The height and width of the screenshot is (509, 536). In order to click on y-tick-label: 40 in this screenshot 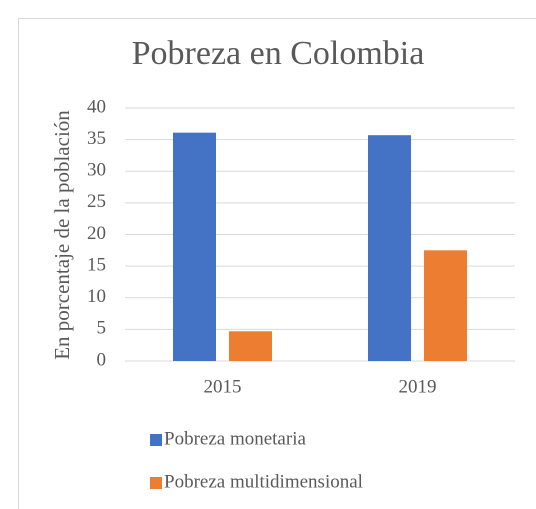, I will do `click(96, 106)`.